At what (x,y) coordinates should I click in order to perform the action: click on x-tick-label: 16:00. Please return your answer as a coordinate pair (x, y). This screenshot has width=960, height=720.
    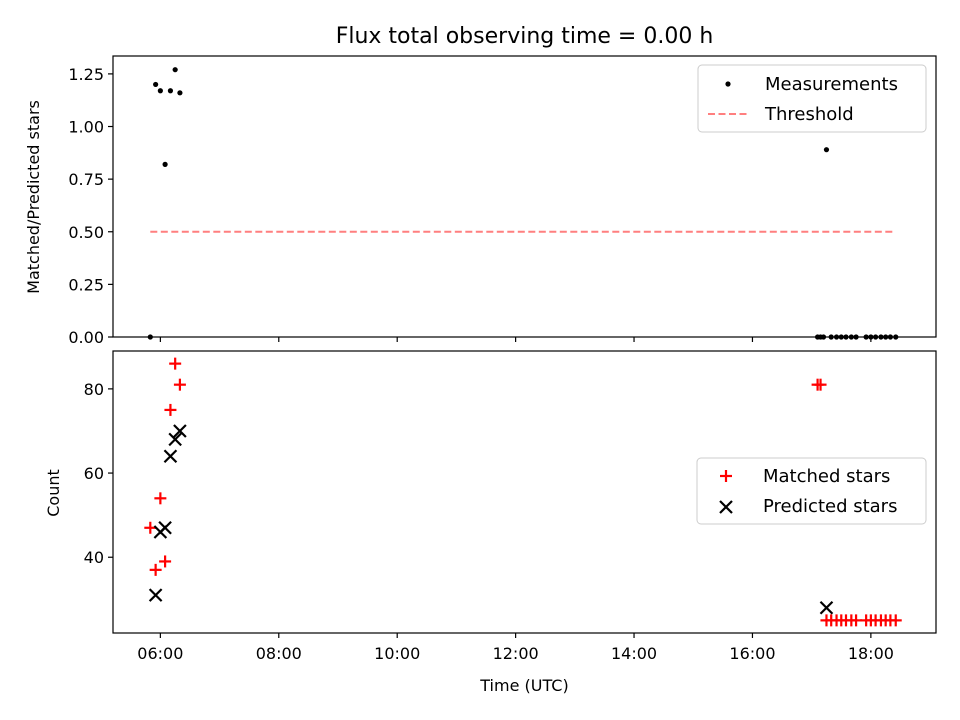
    Looking at the image, I should click on (752, 653).